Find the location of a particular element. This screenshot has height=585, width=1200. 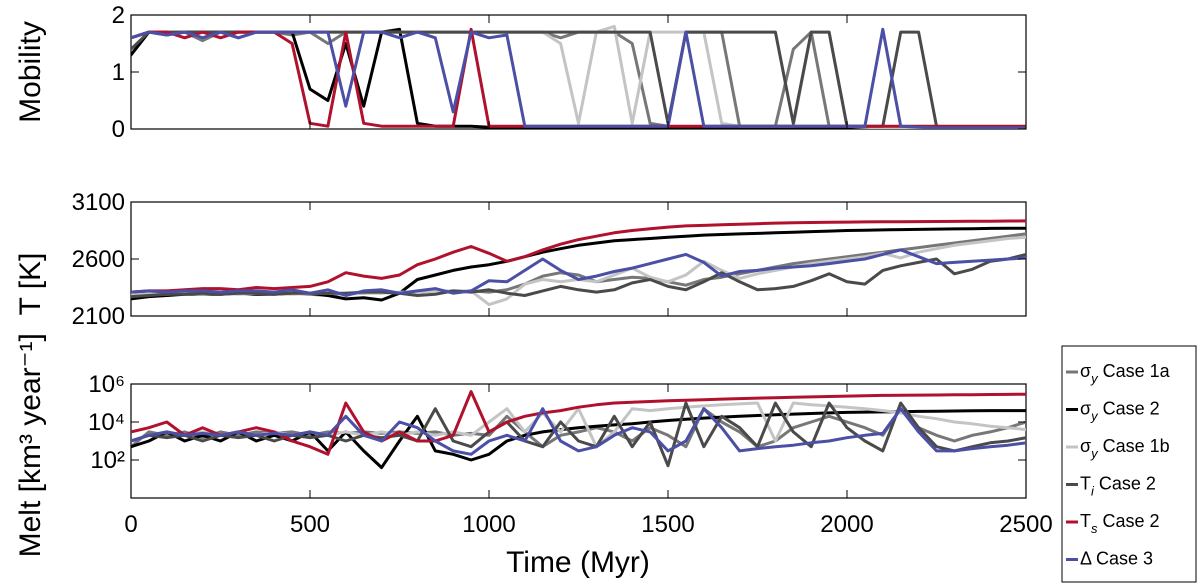

legend-entry: Ts Case 2 is located at coordinates (1120, 523).